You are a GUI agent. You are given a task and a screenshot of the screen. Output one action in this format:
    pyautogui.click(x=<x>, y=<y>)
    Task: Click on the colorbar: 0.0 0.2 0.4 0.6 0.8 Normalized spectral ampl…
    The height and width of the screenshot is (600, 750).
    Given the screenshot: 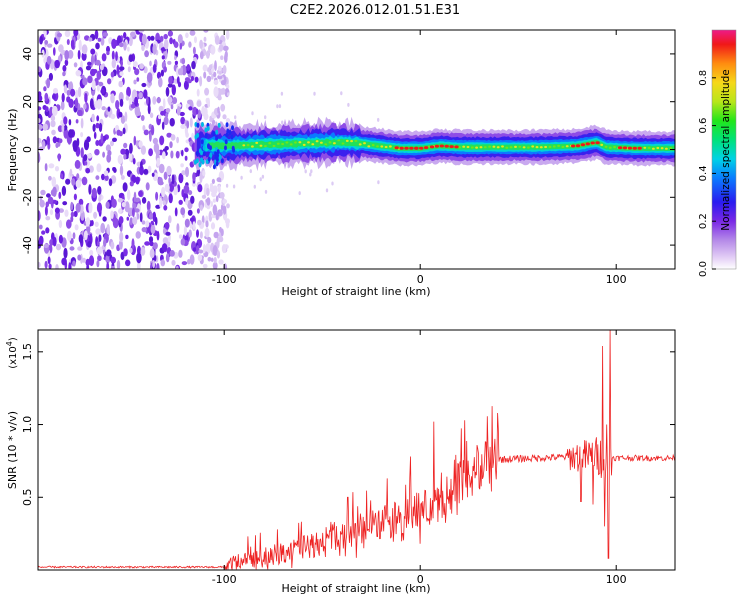 What is the action you would take?
    pyautogui.click(x=717, y=153)
    